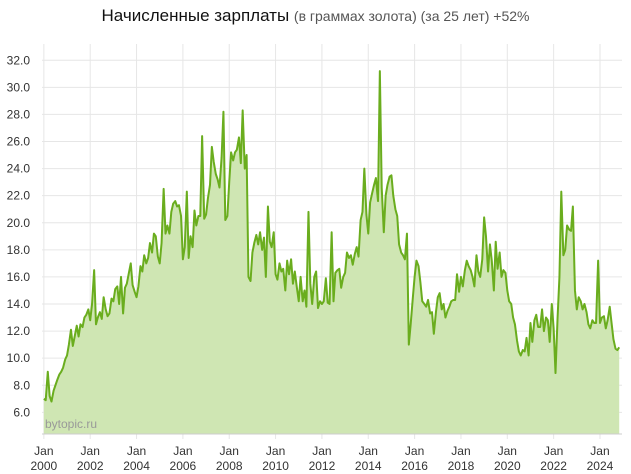  What do you see at coordinates (19, 304) in the screenshot?
I see `y-tick-label: 14.0` at bounding box center [19, 304].